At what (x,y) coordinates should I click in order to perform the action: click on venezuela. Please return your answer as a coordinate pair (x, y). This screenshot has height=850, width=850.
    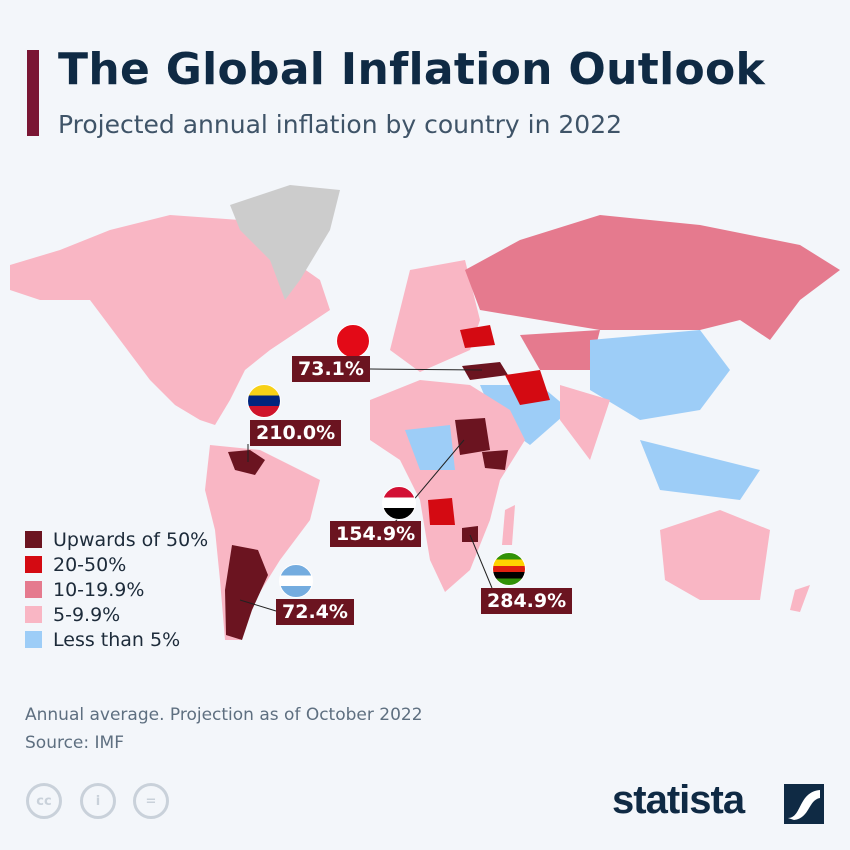
    Looking at the image, I should click on (246, 462).